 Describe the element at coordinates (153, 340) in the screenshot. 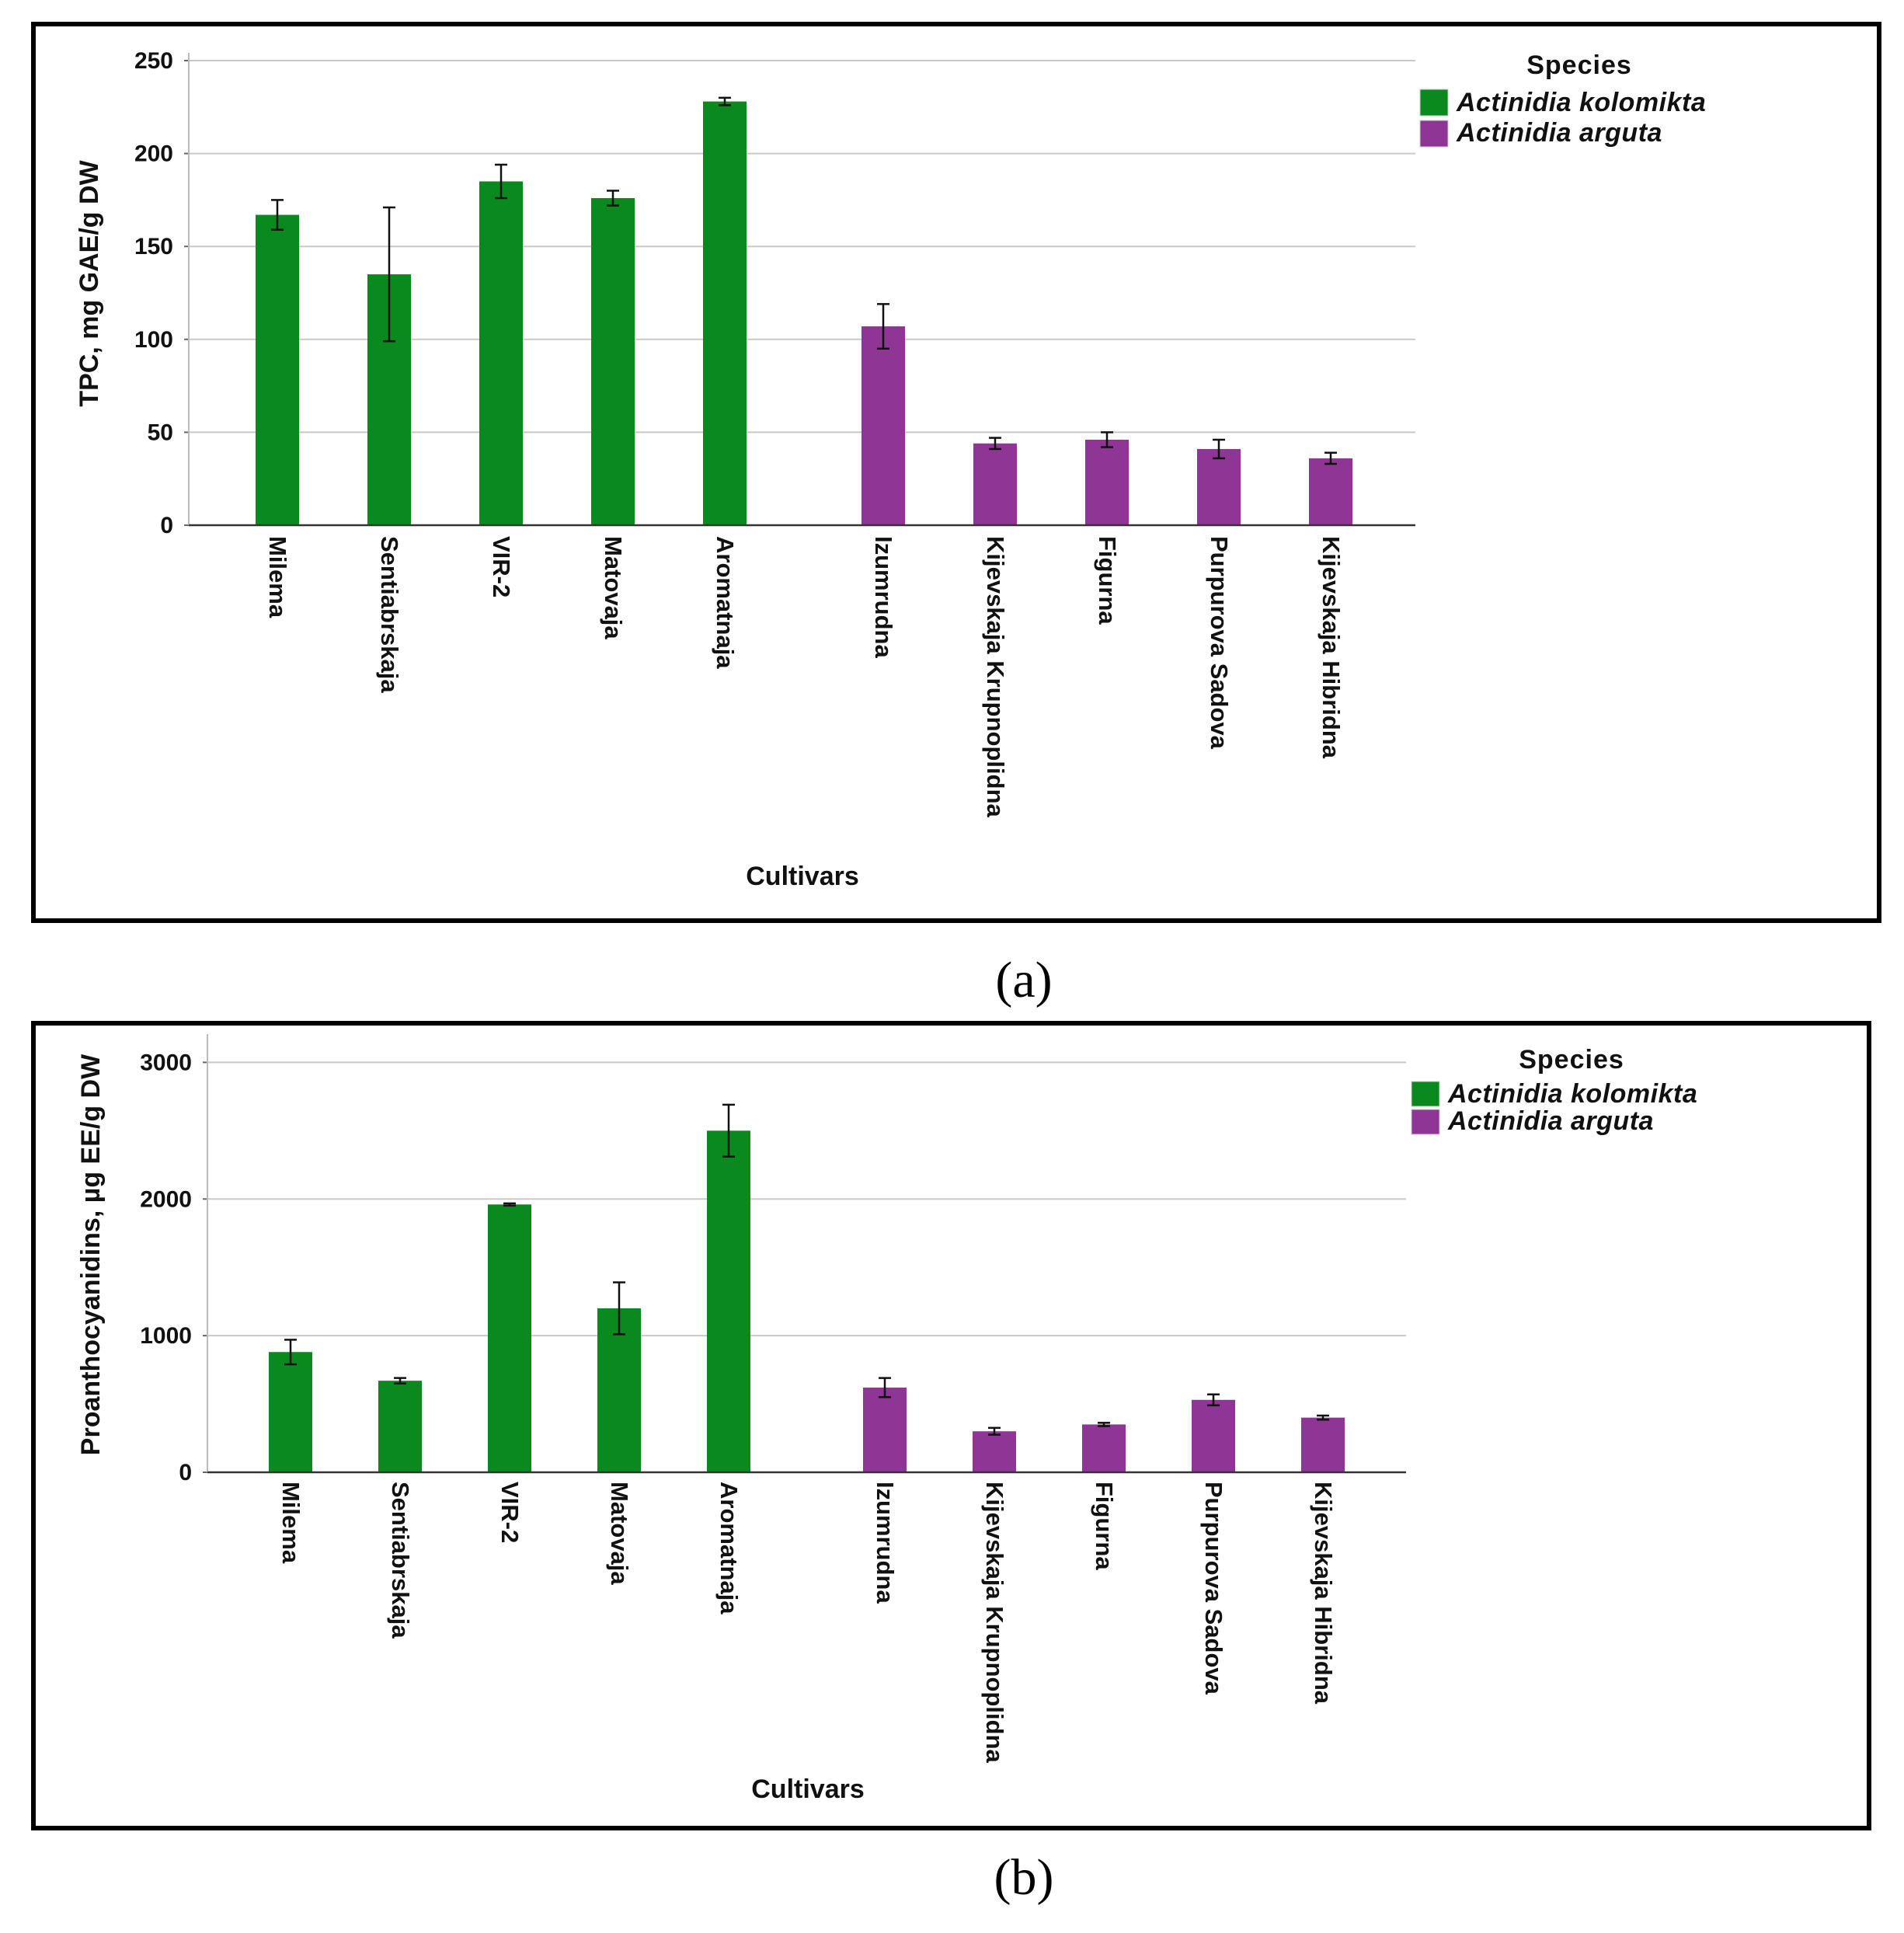

I see `y-tick-label: 100` at that location.